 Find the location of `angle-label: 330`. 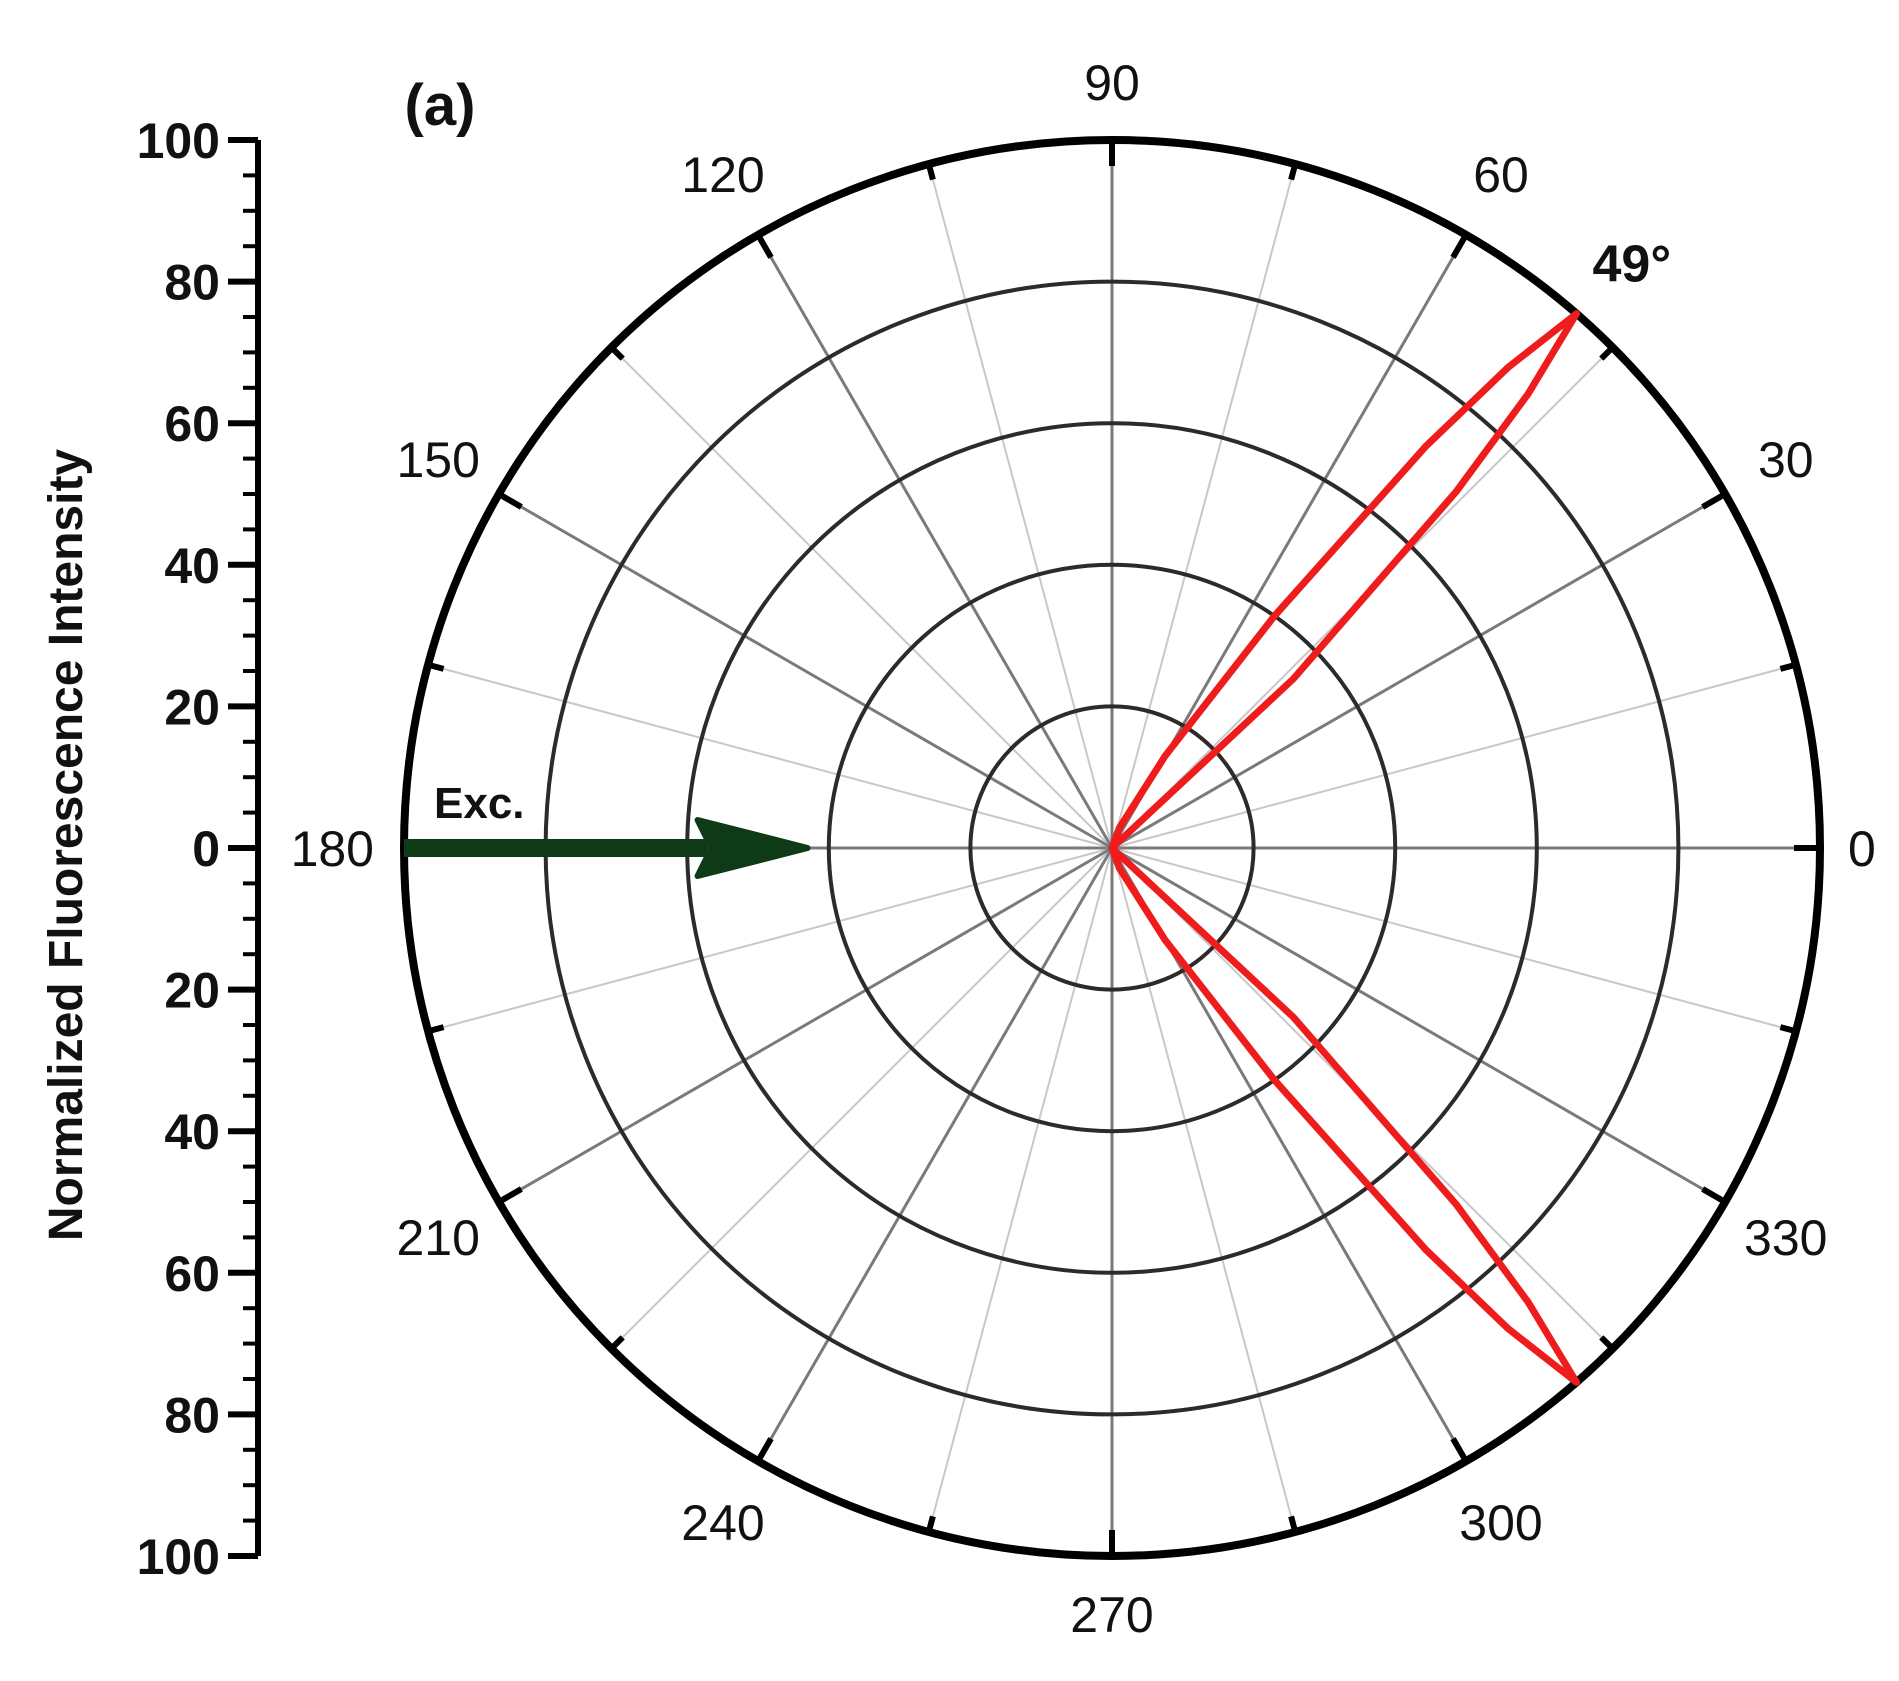

angle-label: 330 is located at coordinates (1785, 1238).